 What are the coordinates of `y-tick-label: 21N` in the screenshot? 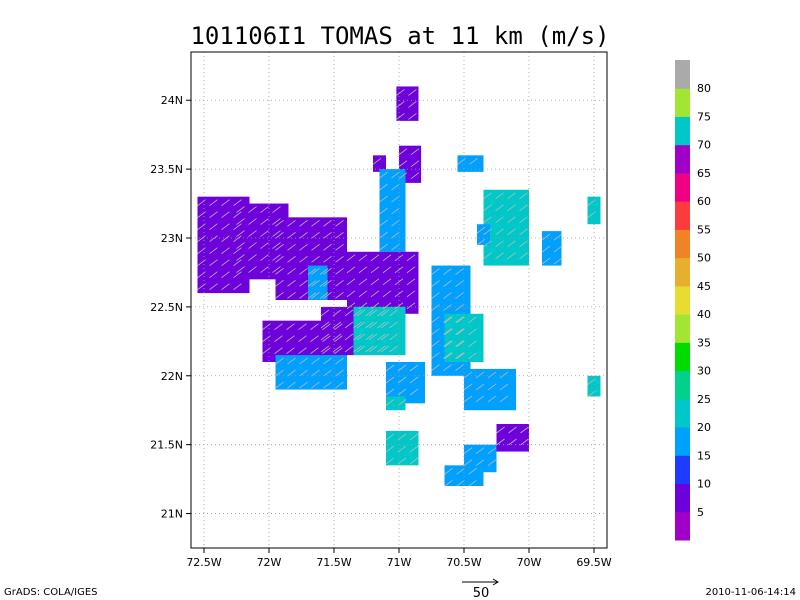 It's located at (172, 514).